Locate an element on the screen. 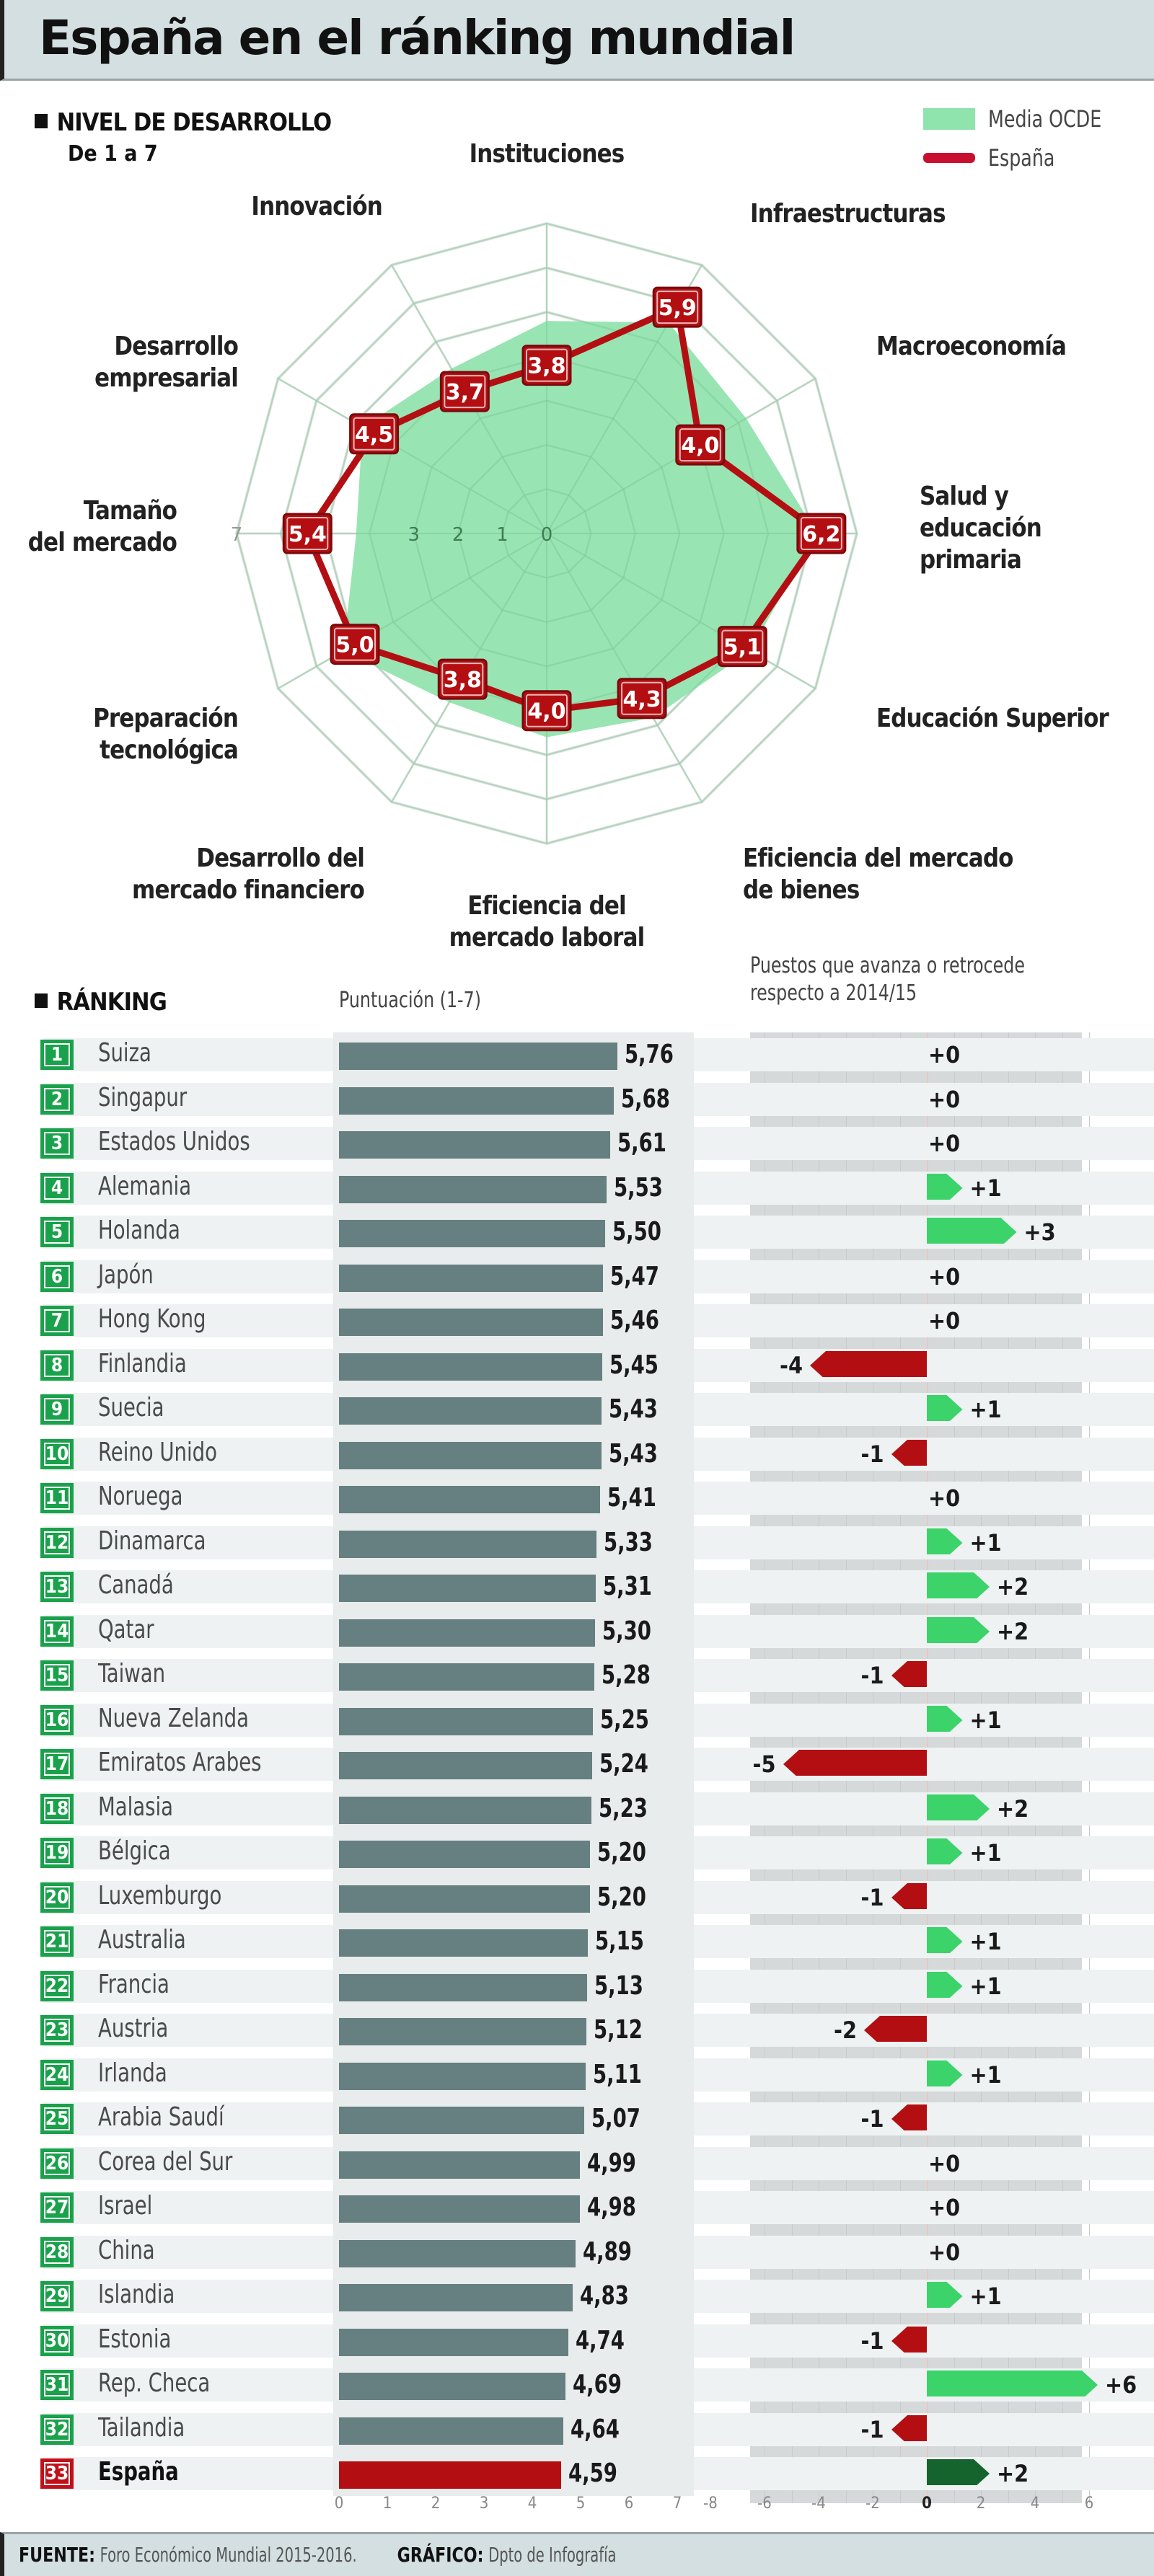  score-value: 5,13 is located at coordinates (618, 1985).